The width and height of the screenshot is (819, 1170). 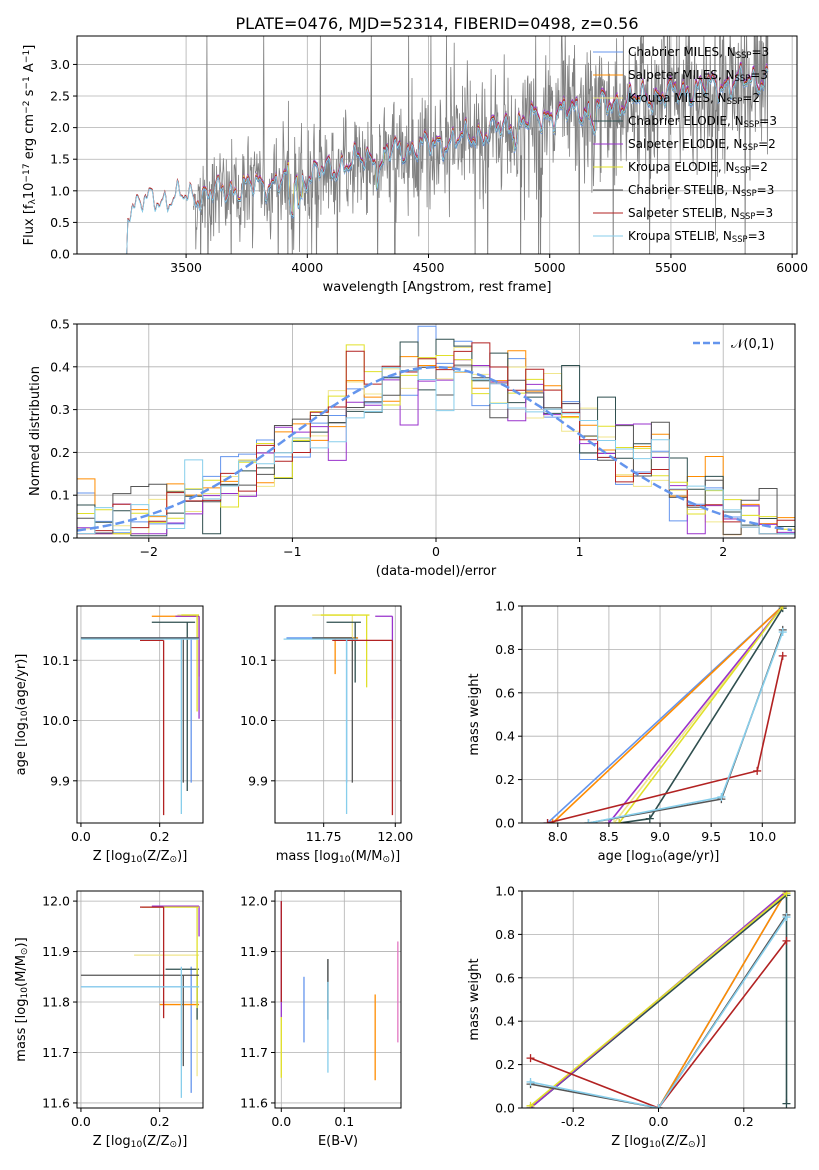 I want to click on legend-entry: Chabrier ELODIE, NSSP=3, so click(x=702, y=121).